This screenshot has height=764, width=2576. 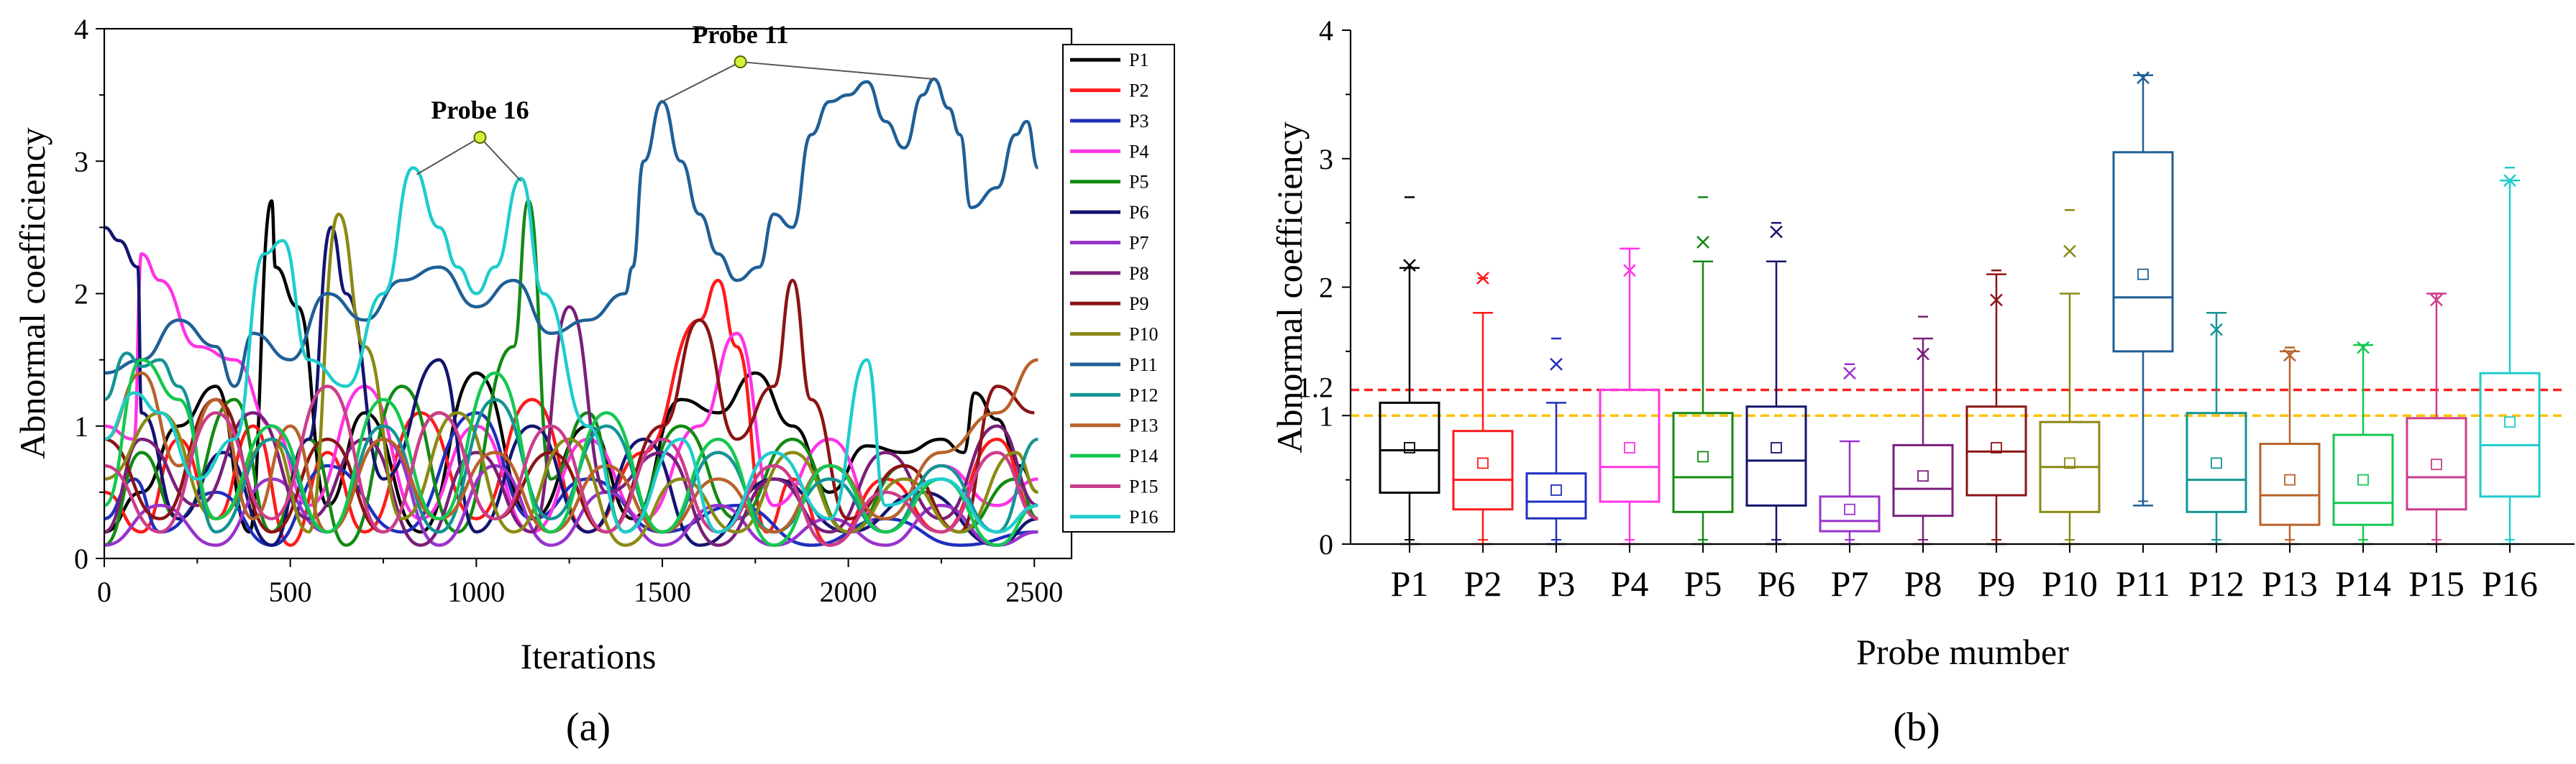 I want to click on legend: P1 P2 P3 P4 P5 P6 P7 P8 P9 P10 P11 P12 P13 P14 P15 P16, so click(x=1118, y=288).